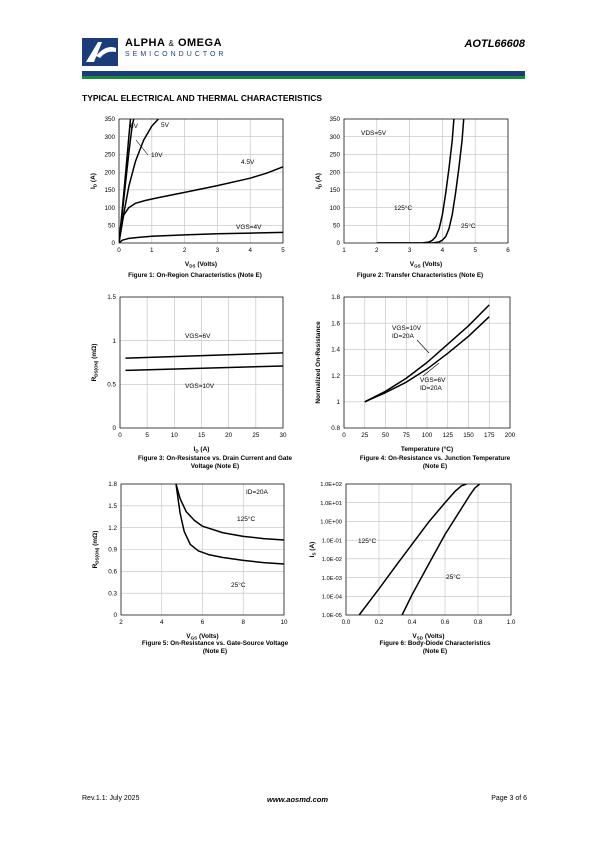  Describe the element at coordinates (335, 350) in the screenshot. I see `y-tick-label: 1.4` at that location.